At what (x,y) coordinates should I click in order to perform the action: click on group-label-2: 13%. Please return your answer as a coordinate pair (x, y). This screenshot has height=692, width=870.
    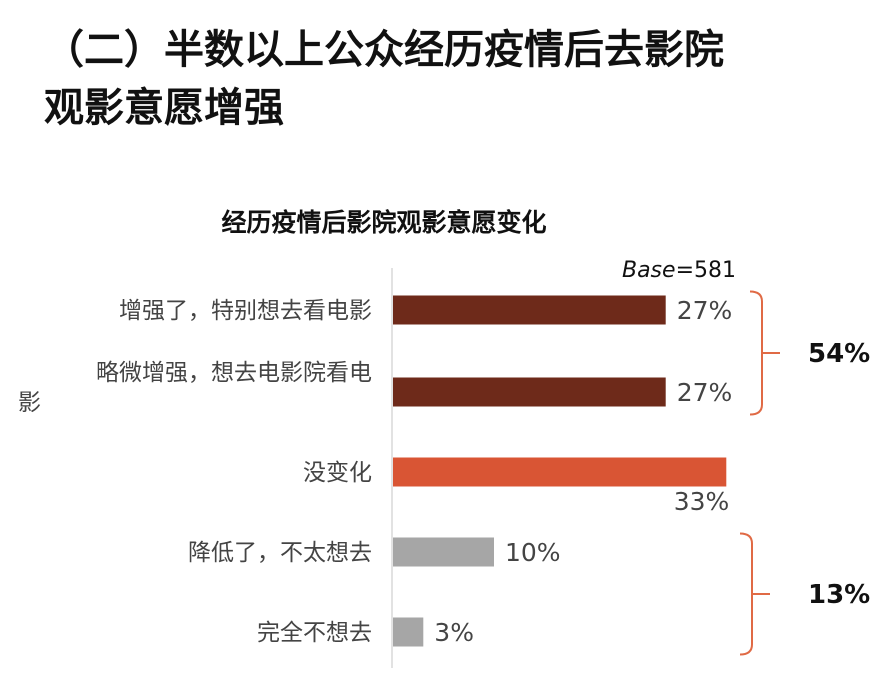
    Looking at the image, I should click on (839, 595).